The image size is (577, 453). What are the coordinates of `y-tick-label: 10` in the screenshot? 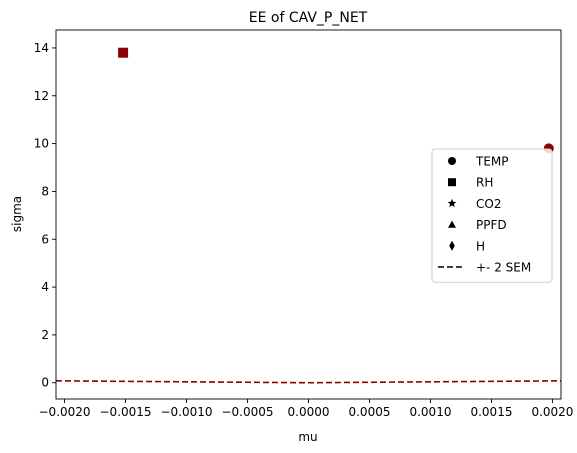 It's located at (41, 144).